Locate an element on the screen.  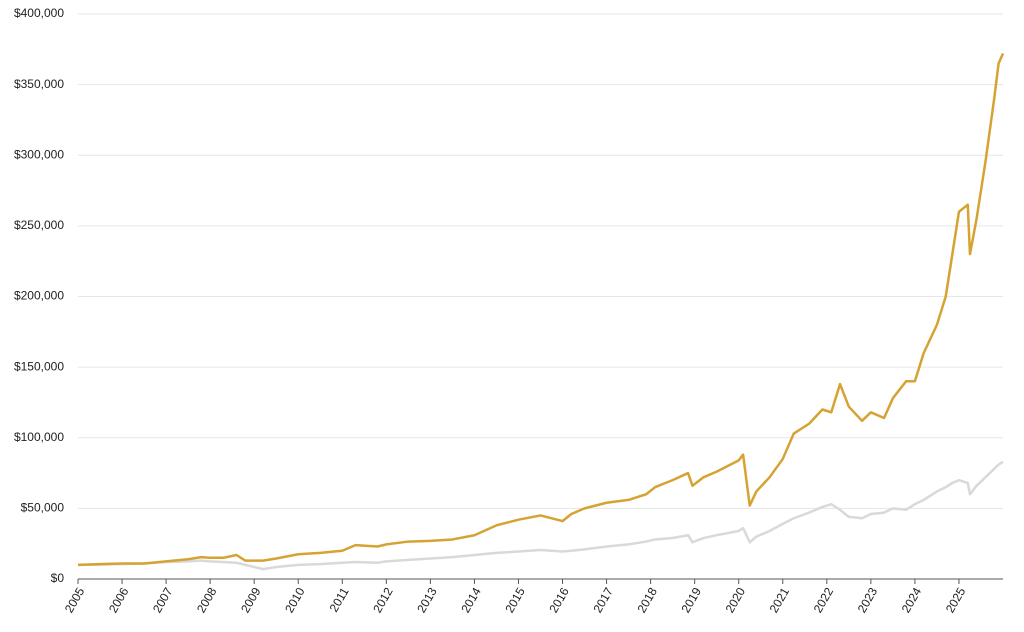
x-tick-label: 2016 is located at coordinates (559, 600).